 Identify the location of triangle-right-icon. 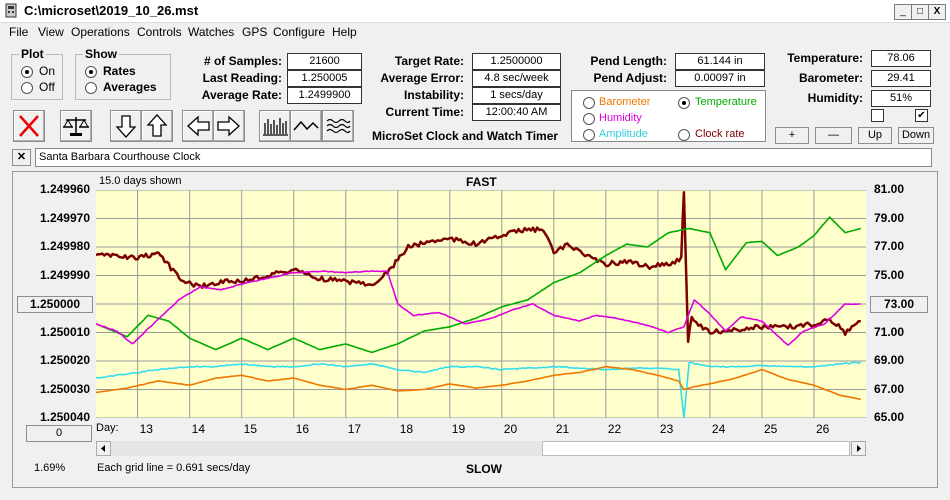
(859, 448).